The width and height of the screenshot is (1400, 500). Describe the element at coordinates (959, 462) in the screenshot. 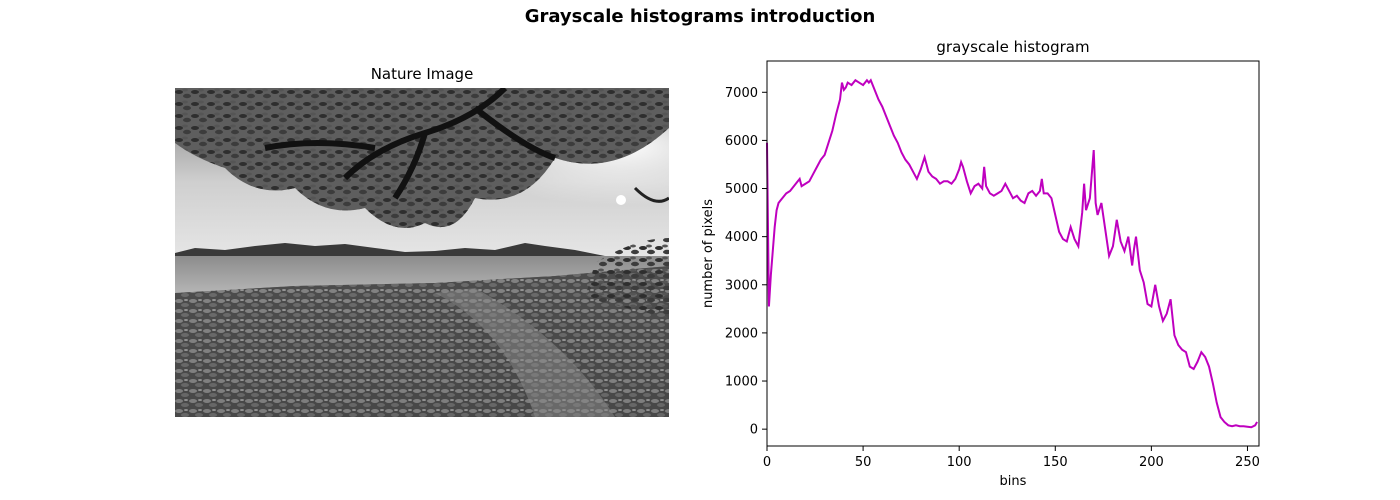

I see `x-tick-label: 100` at that location.